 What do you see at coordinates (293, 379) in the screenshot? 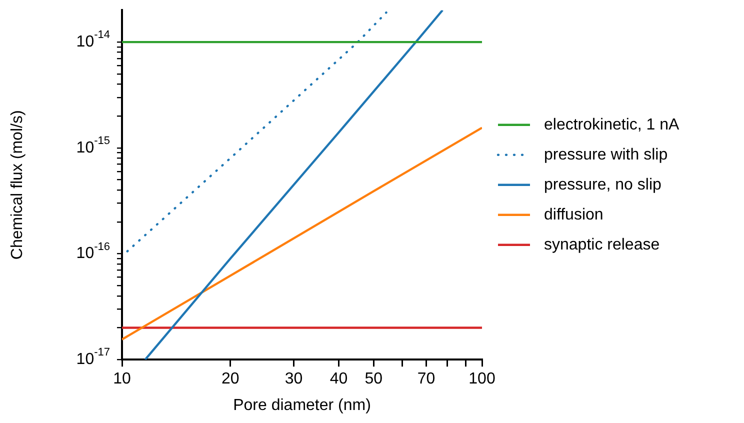
I see `x-tick-label: 30` at bounding box center [293, 379].